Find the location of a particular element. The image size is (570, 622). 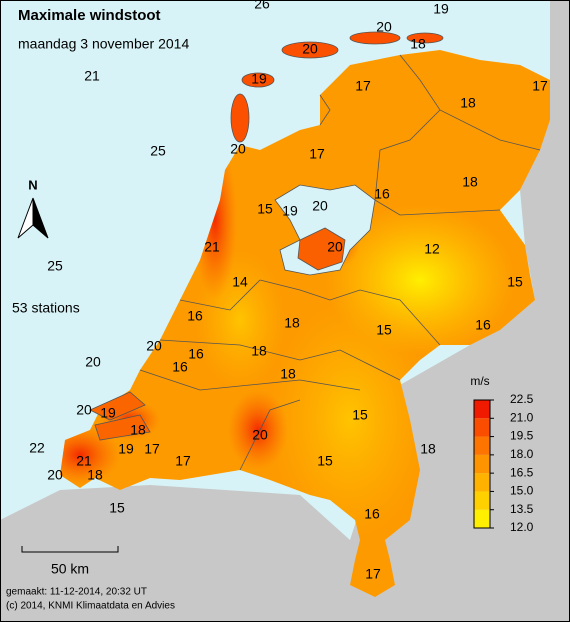

zeeland-islands is located at coordinates (120, 416).